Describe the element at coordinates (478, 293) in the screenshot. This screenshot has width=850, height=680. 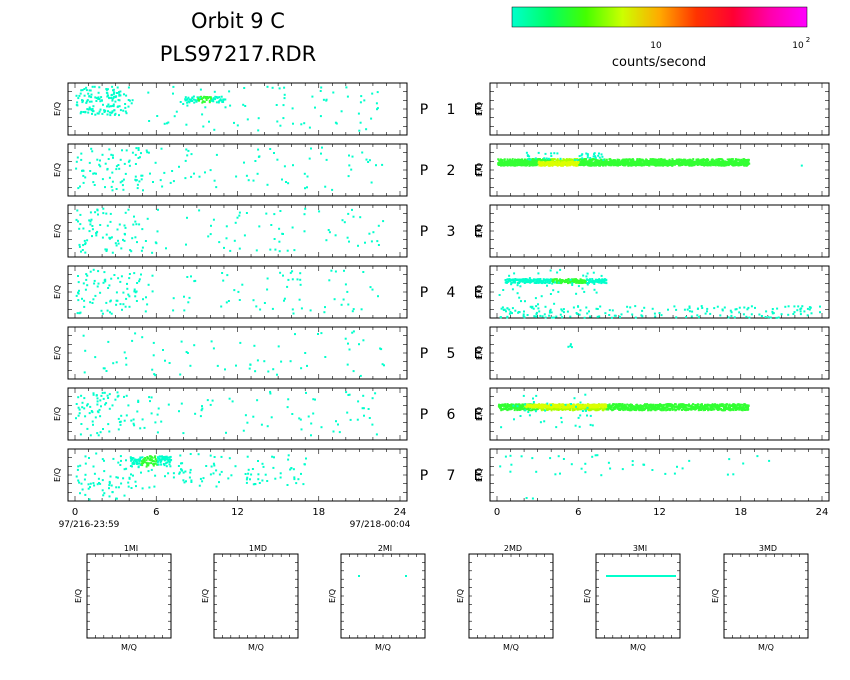
I see `row-label-e-4: E` at that location.